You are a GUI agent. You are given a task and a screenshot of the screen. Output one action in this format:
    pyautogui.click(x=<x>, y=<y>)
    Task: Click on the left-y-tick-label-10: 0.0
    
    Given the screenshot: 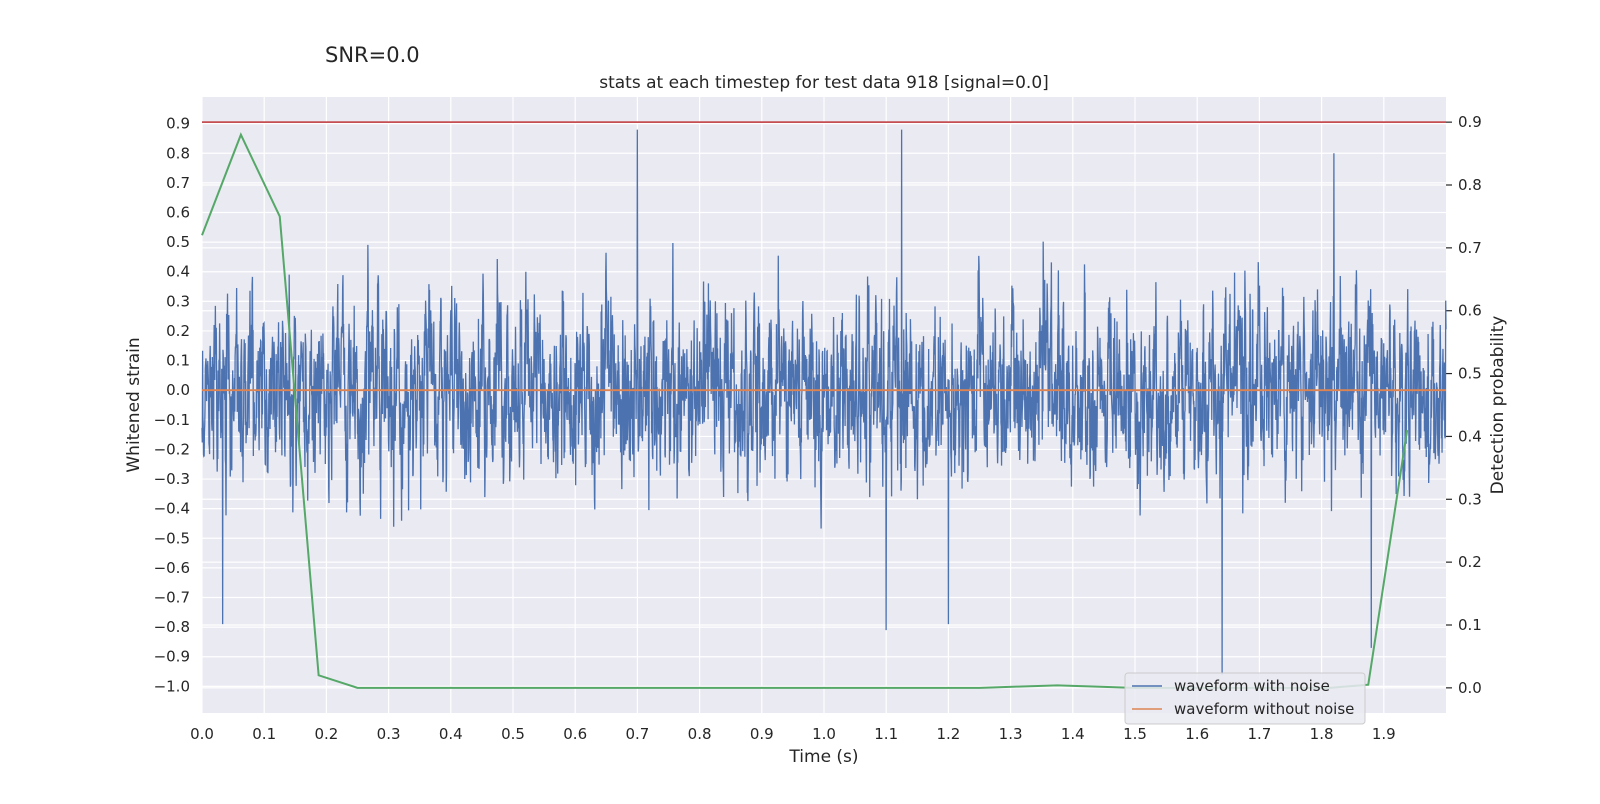 What is the action you would take?
    pyautogui.click(x=178, y=390)
    